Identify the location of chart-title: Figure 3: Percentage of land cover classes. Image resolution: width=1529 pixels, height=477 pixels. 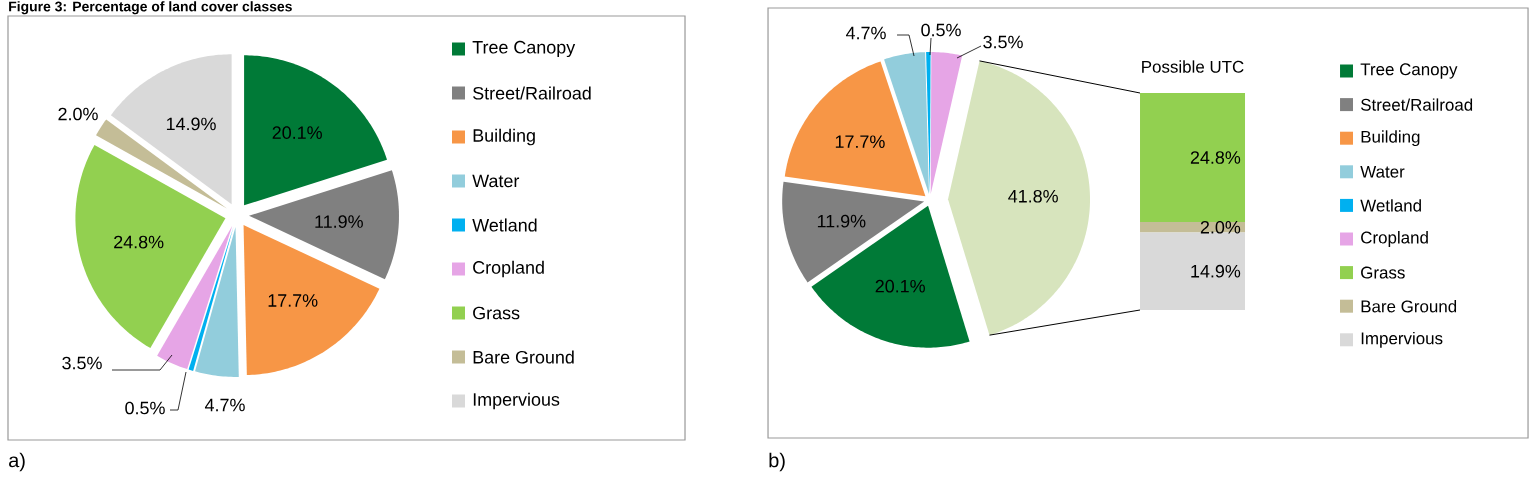
(150, 8).